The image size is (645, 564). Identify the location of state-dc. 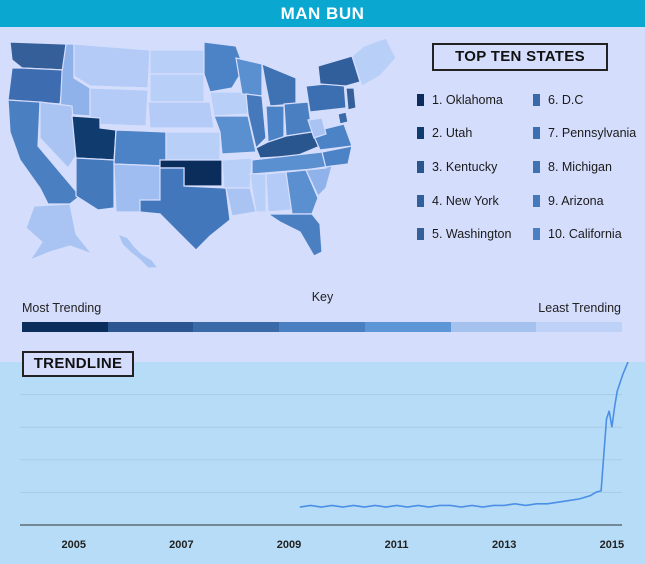
(343, 118).